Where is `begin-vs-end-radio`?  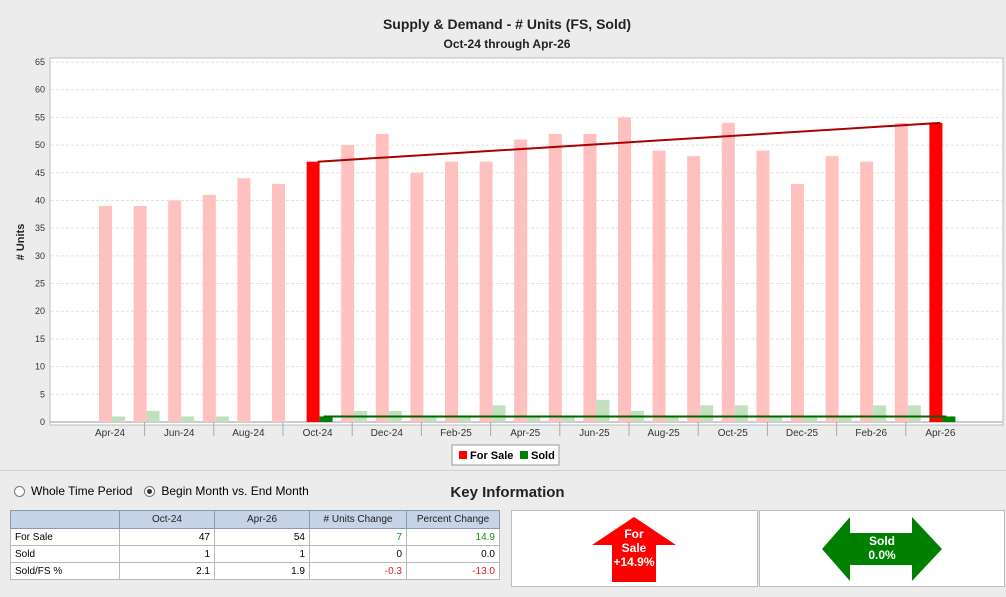 begin-vs-end-radio is located at coordinates (150, 491).